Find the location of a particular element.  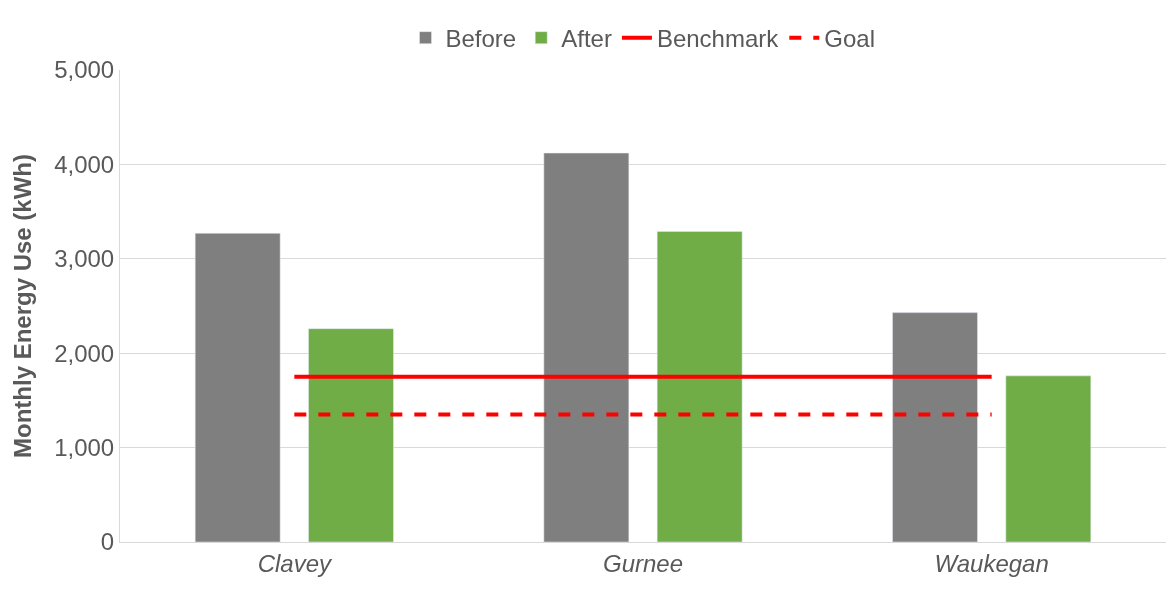

legend-label: Before is located at coordinates (481, 39).